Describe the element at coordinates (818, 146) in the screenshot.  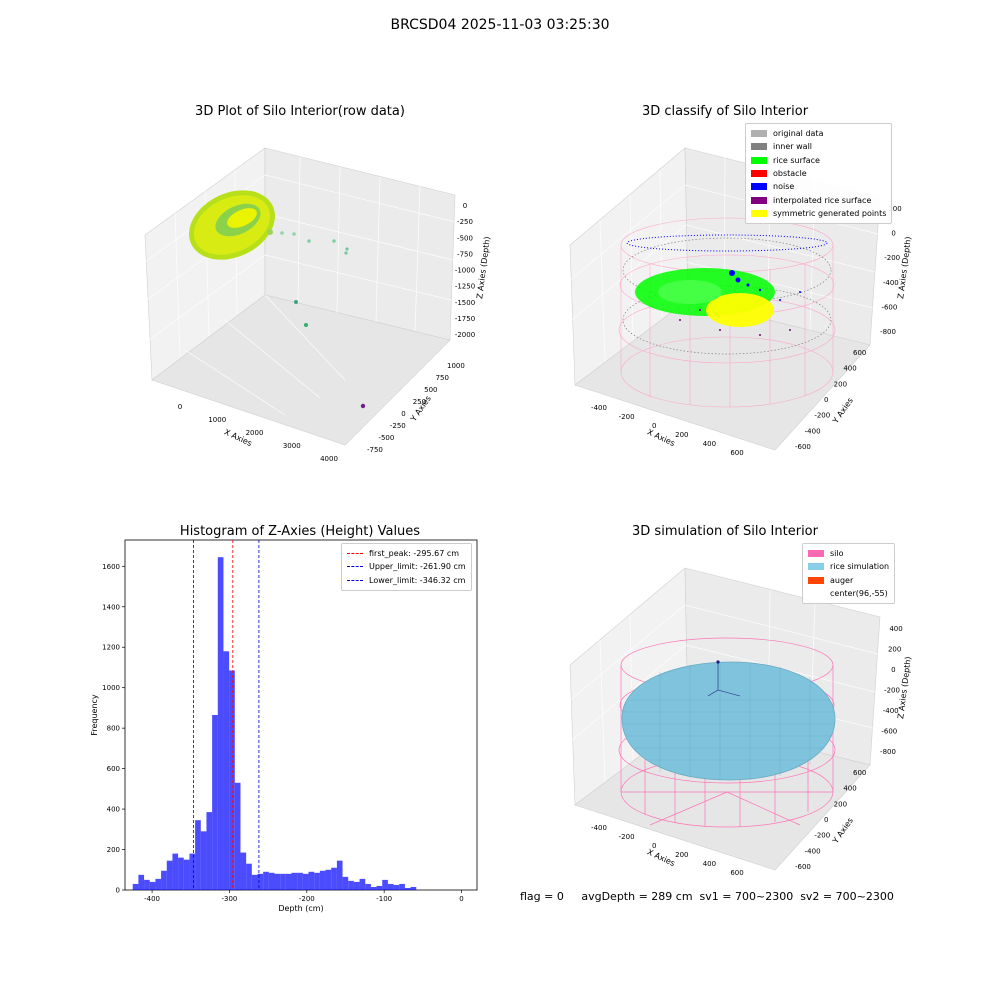
I see `legend-entry: inner wall` at that location.